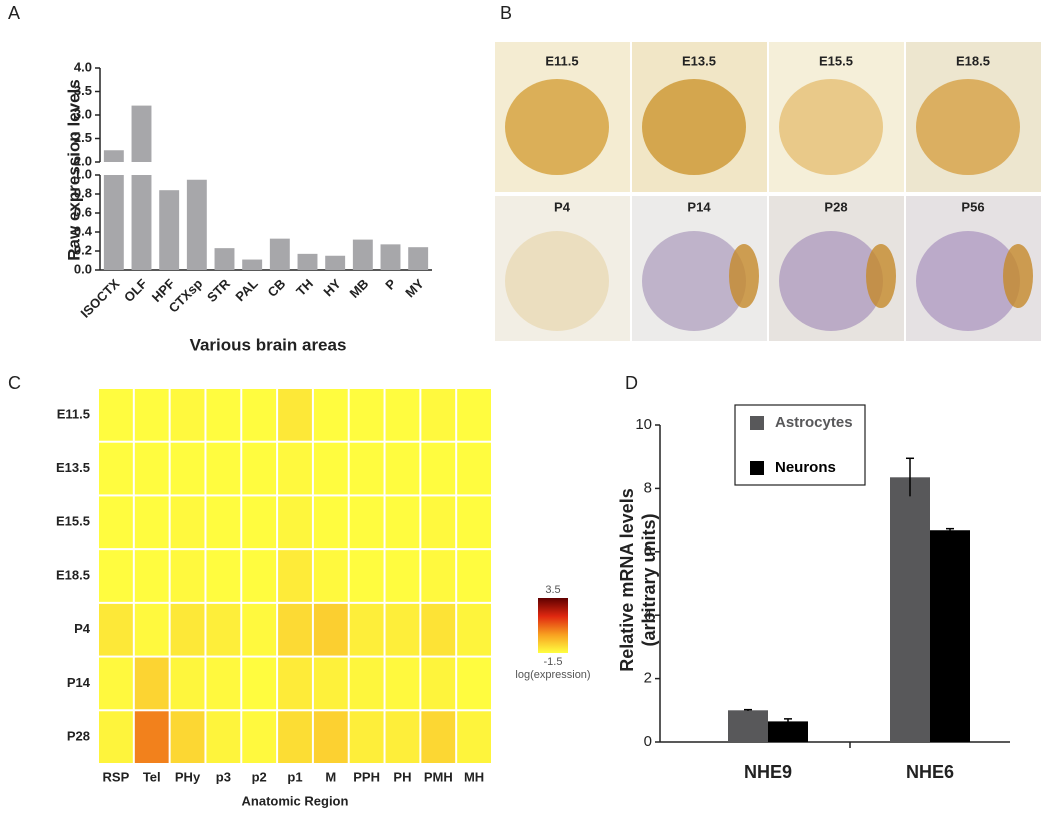  What do you see at coordinates (152, 776) in the screenshot?
I see `column-label: Tel` at bounding box center [152, 776].